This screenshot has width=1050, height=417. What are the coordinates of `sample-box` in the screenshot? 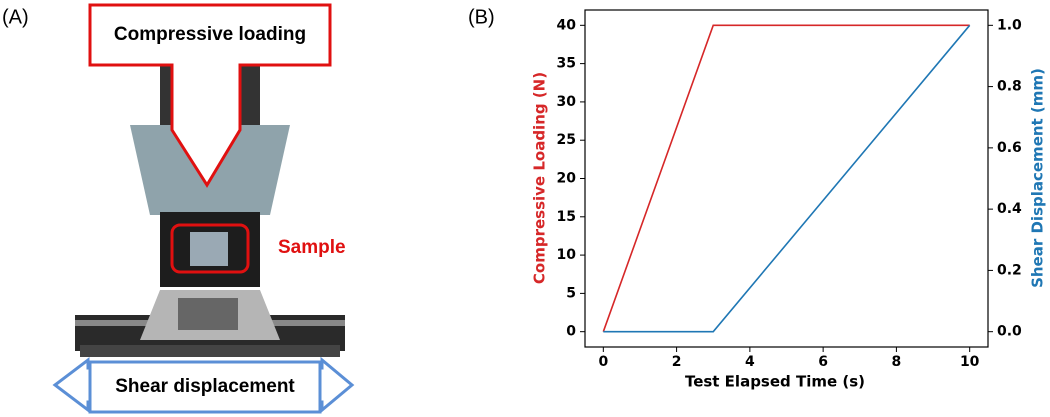 It's located at (210, 248).